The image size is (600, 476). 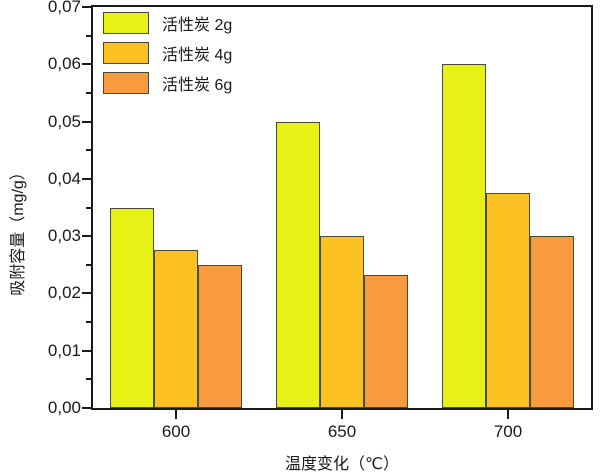 What do you see at coordinates (552, 322) in the screenshot?
I see `bar-700-series3` at bounding box center [552, 322].